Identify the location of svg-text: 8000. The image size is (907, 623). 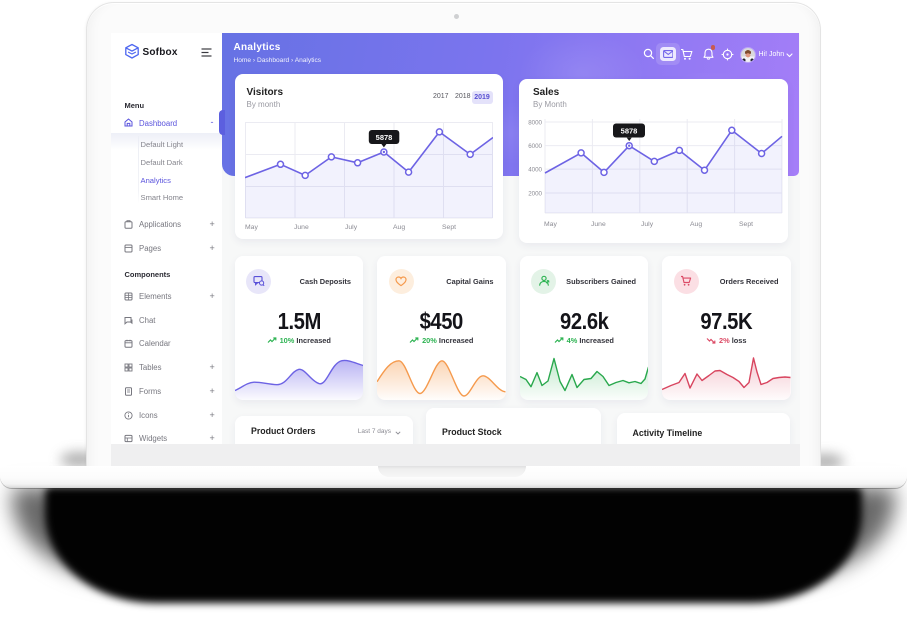
(535, 123).